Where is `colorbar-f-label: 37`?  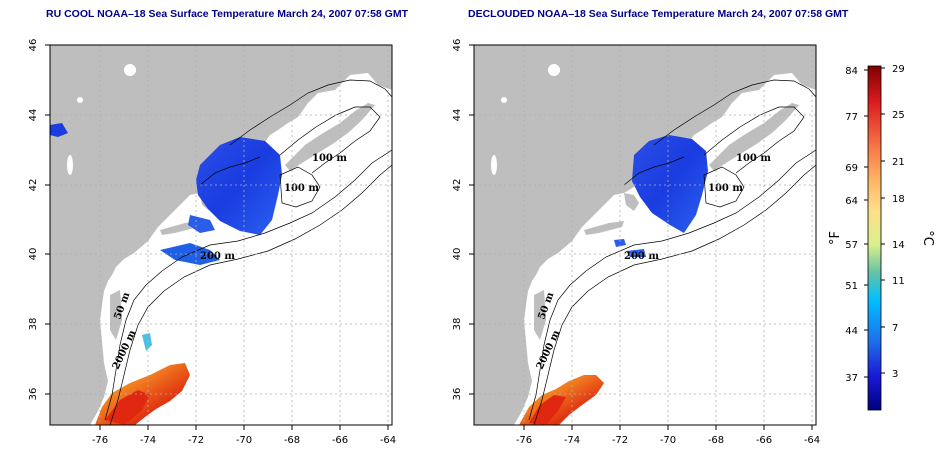
colorbar-f-label: 37 is located at coordinates (851, 378).